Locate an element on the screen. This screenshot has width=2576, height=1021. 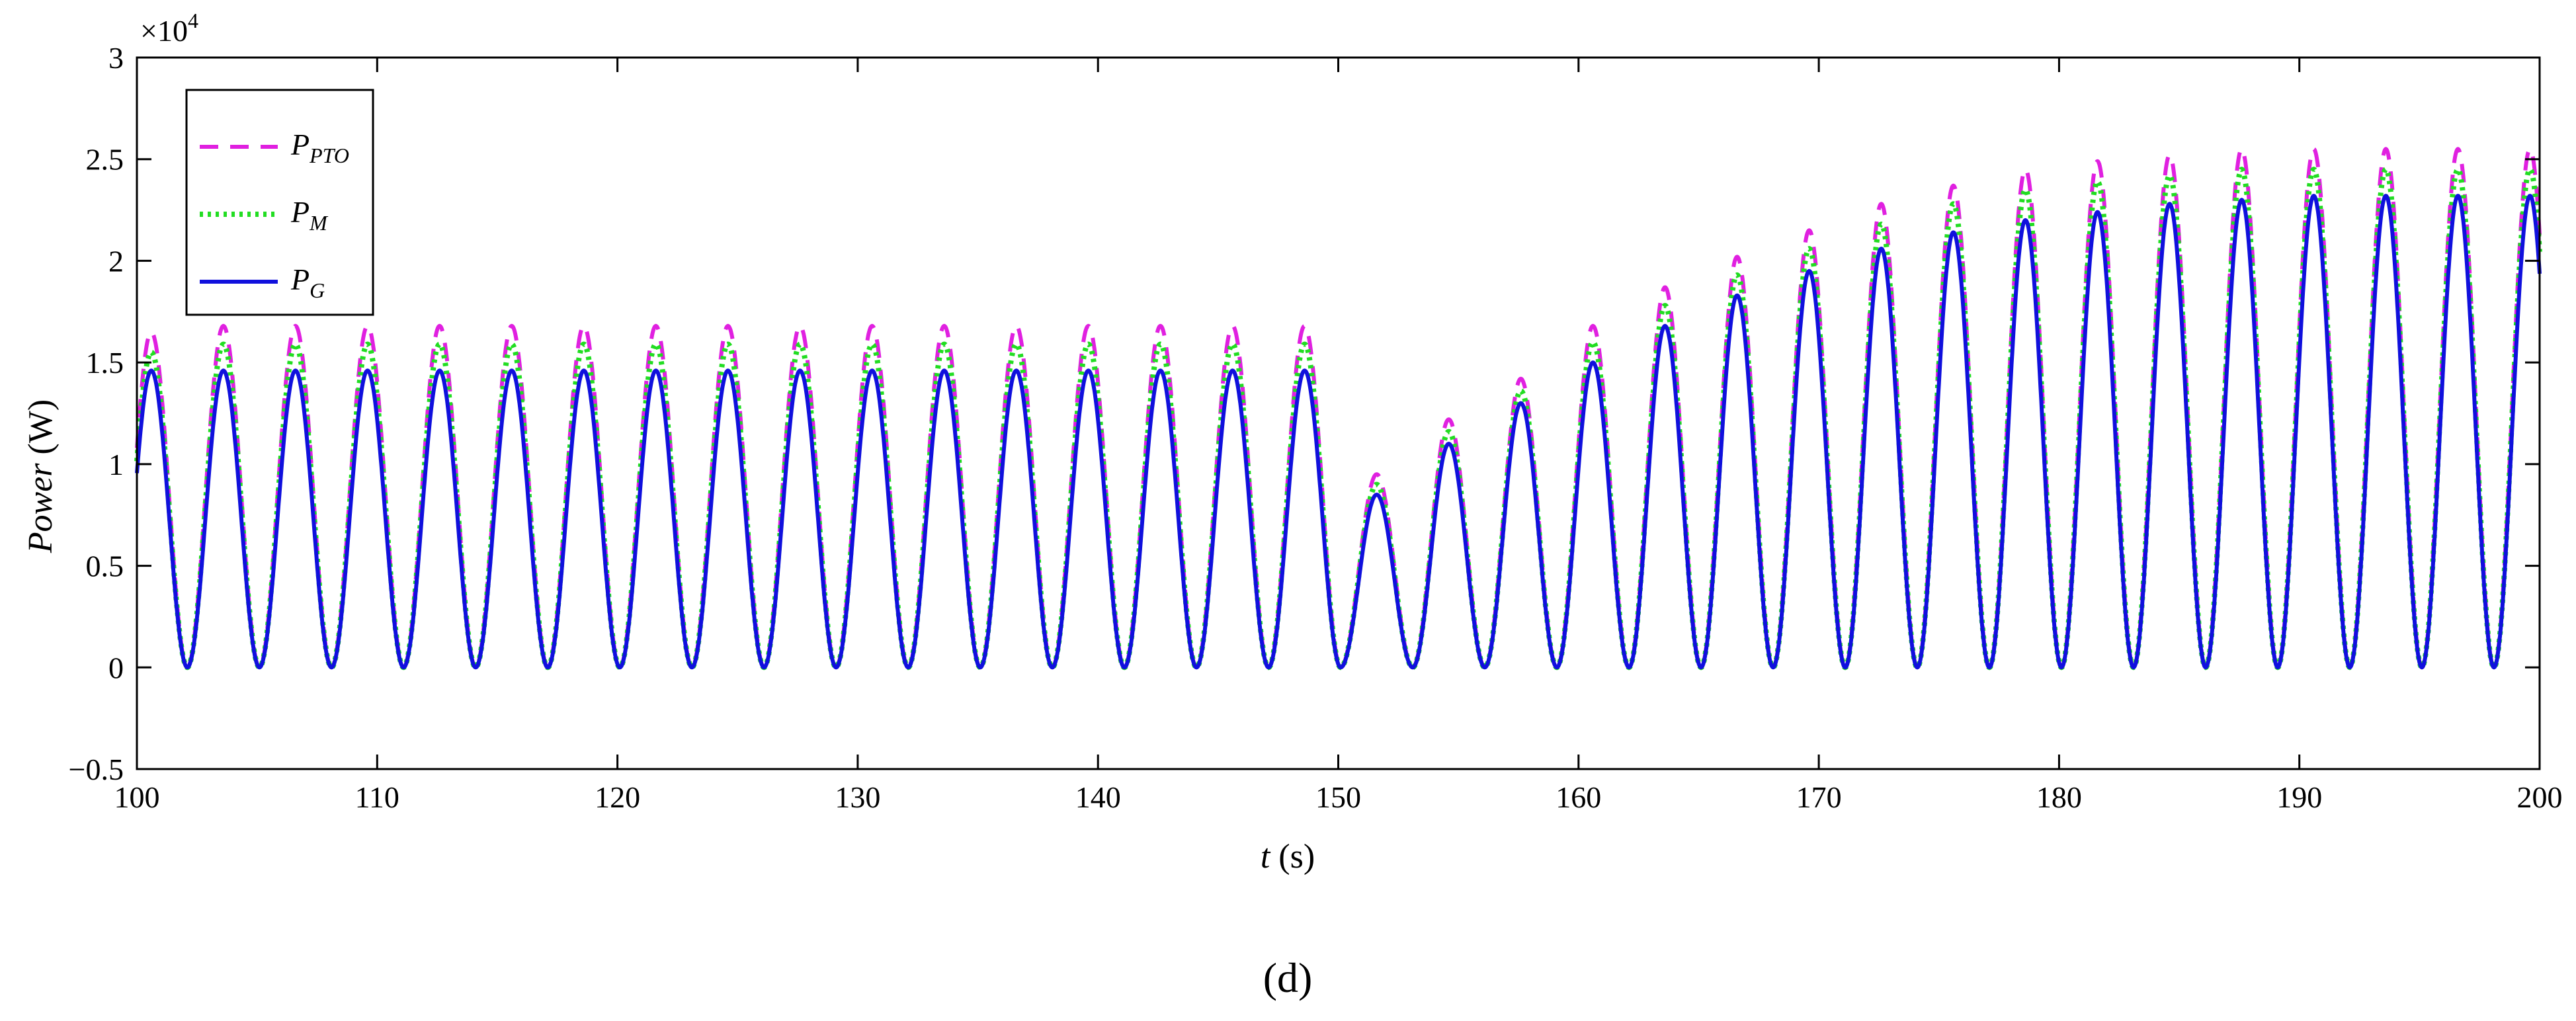
y-tick-label: 1 is located at coordinates (116, 464).